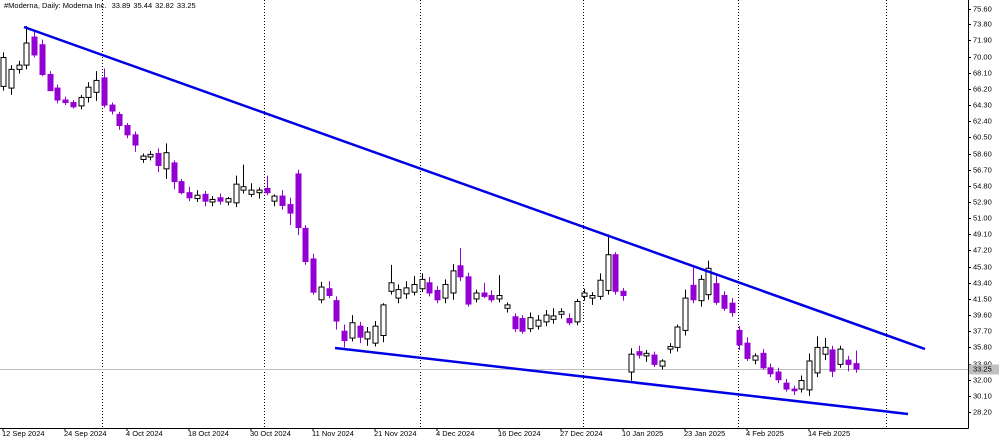  Describe the element at coordinates (982, 282) in the screenshot. I see `y-tick-label: 43.40` at that location.